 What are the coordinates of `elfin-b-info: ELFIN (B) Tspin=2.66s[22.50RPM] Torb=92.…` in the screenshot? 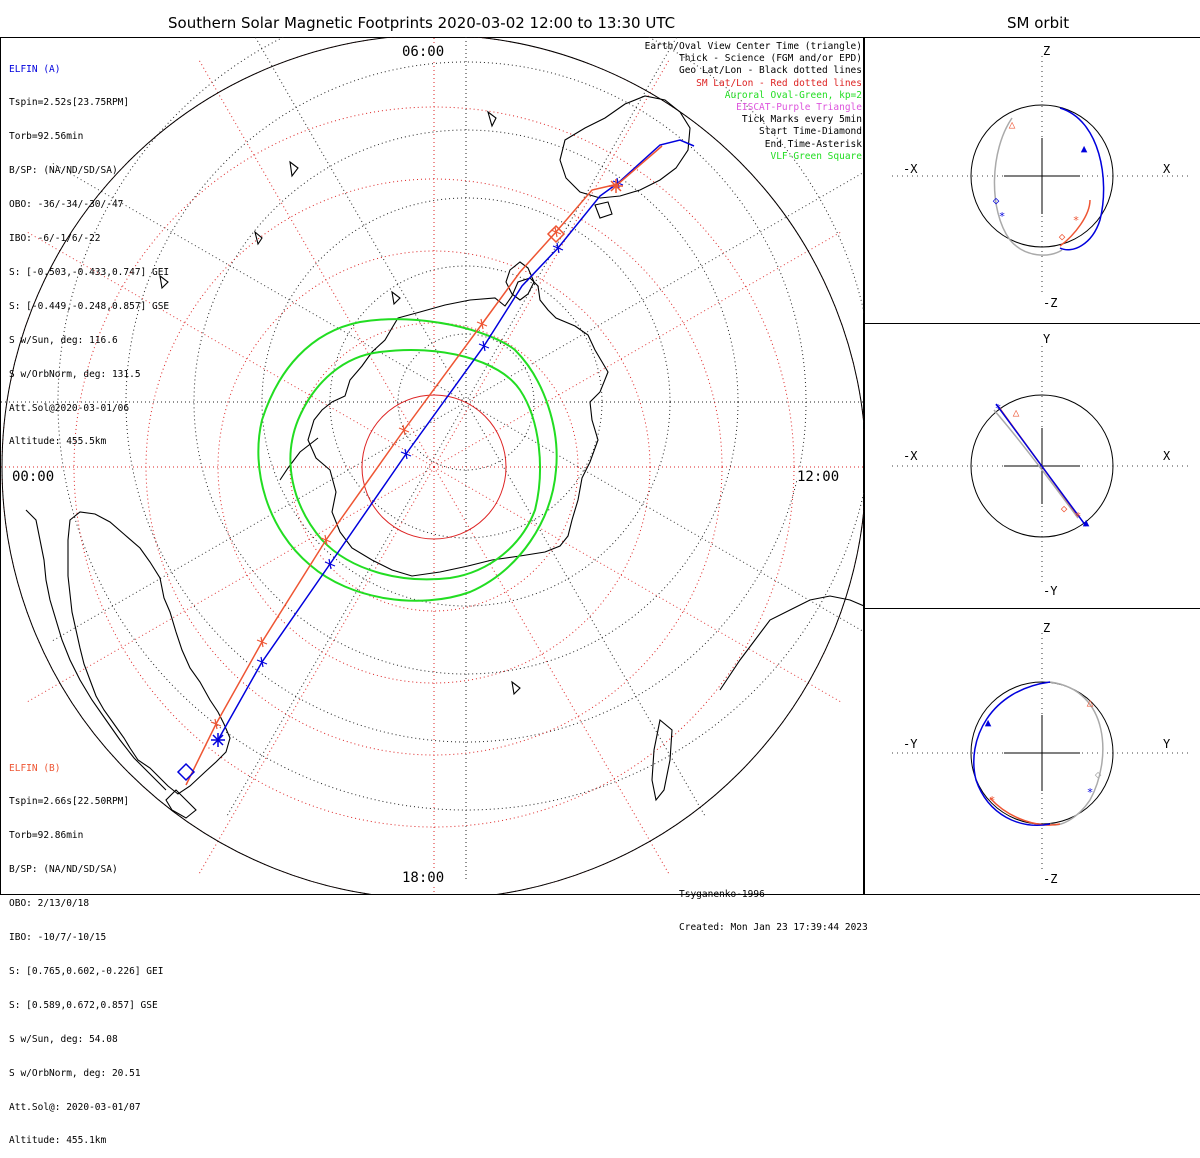 It's located at (86, 949).